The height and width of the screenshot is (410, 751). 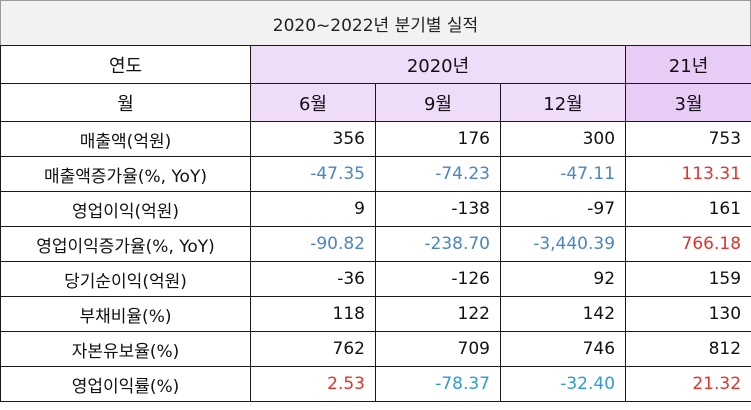 I want to click on year-label-cell: 연도, so click(x=125, y=64).